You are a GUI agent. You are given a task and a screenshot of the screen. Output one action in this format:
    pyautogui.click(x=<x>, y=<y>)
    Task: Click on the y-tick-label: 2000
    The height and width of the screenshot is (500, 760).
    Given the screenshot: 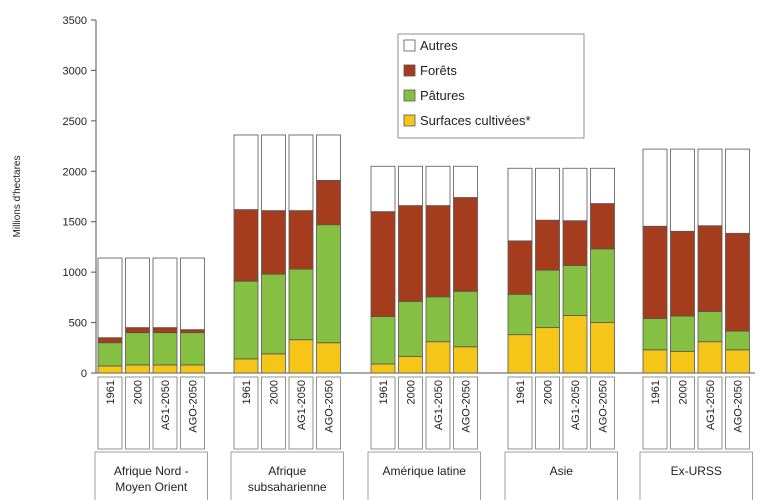 What is the action you would take?
    pyautogui.click(x=75, y=172)
    